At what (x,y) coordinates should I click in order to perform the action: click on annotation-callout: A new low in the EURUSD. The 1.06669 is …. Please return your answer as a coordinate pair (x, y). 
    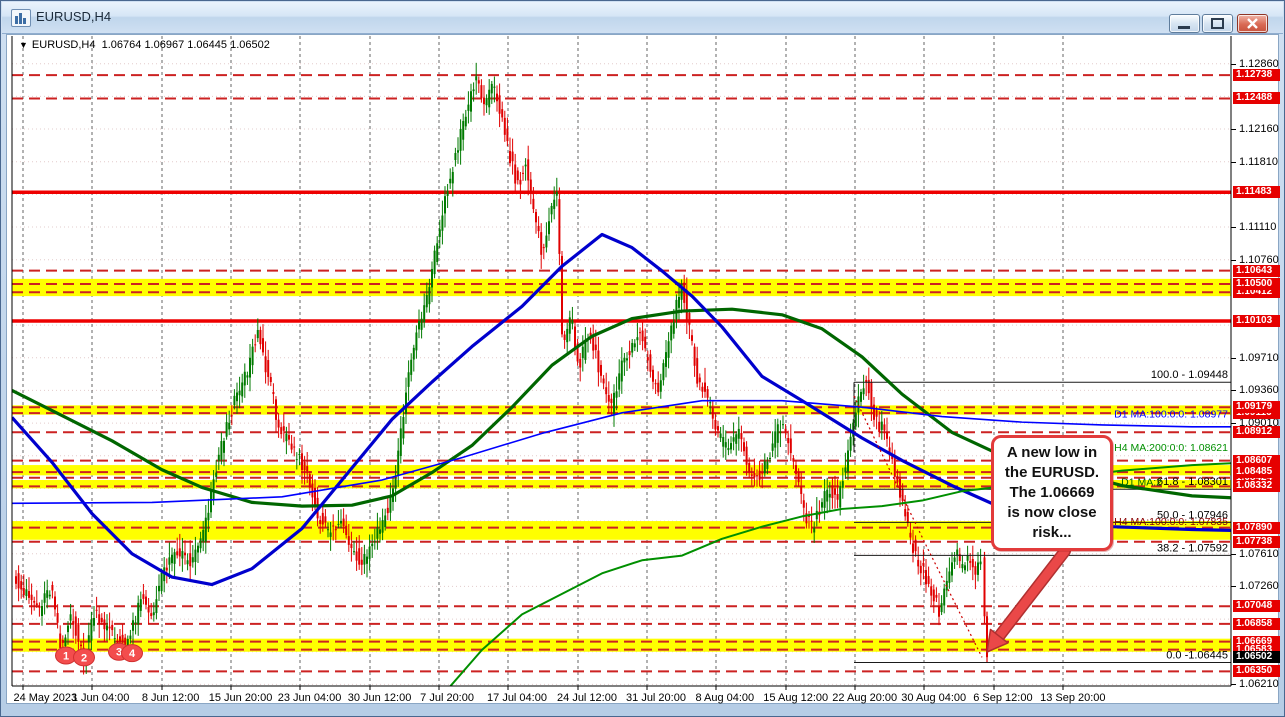
    Looking at the image, I should click on (1052, 493).